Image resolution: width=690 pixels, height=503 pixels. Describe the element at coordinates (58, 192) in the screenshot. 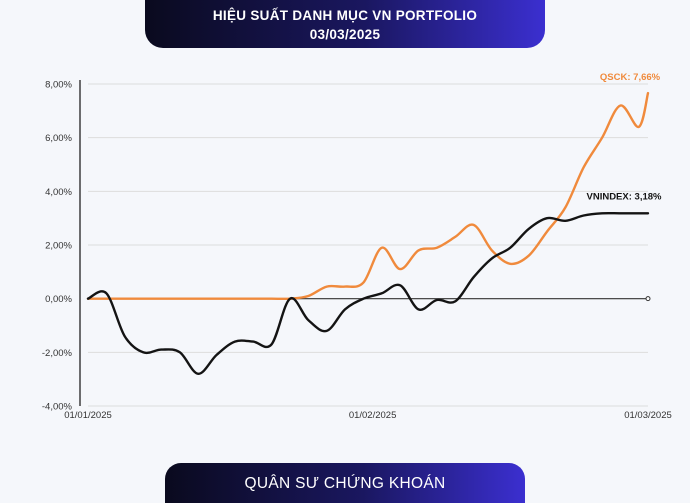

I see `y-tick-label: 4,00%` at that location.